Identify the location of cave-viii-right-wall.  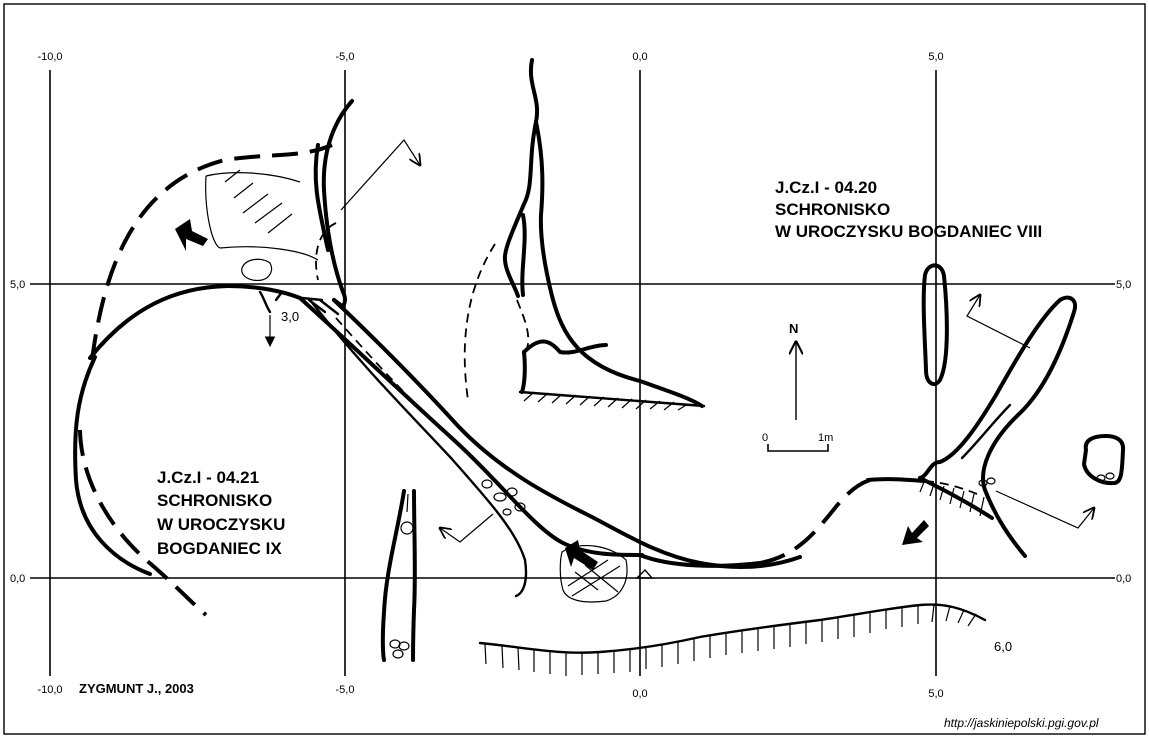
(997, 426).